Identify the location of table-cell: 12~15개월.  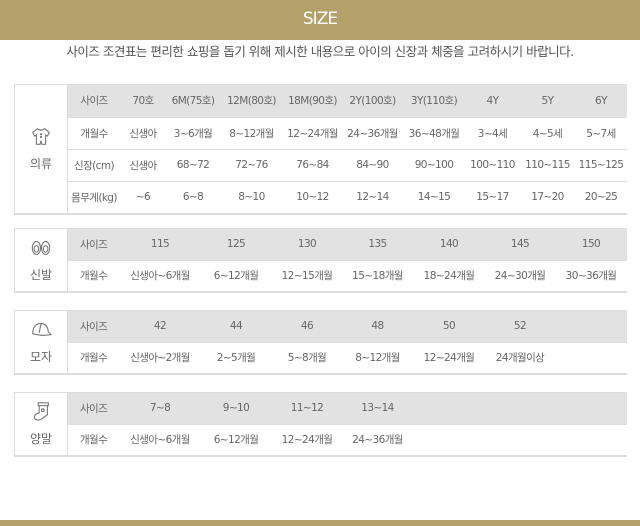
(307, 275).